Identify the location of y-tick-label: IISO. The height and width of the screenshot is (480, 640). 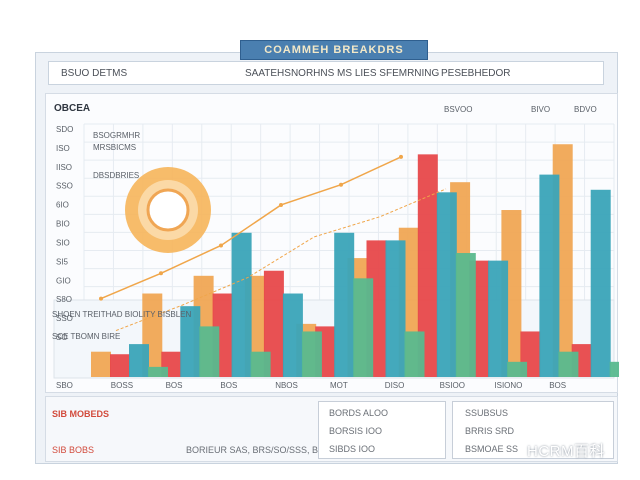
(64, 167).